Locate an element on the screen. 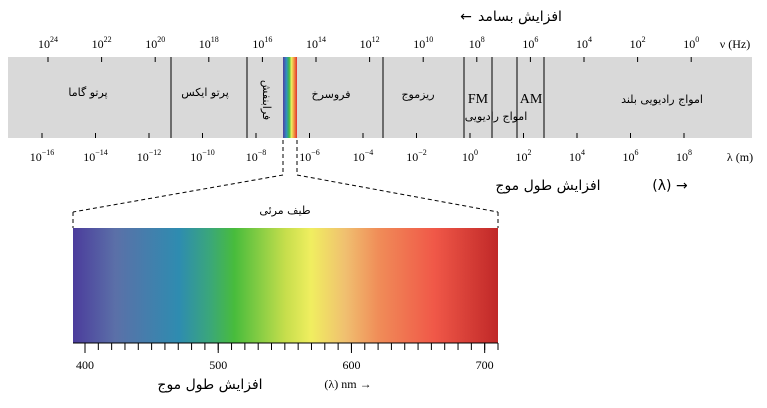  band-label: پرتو گاما is located at coordinates (87, 92).